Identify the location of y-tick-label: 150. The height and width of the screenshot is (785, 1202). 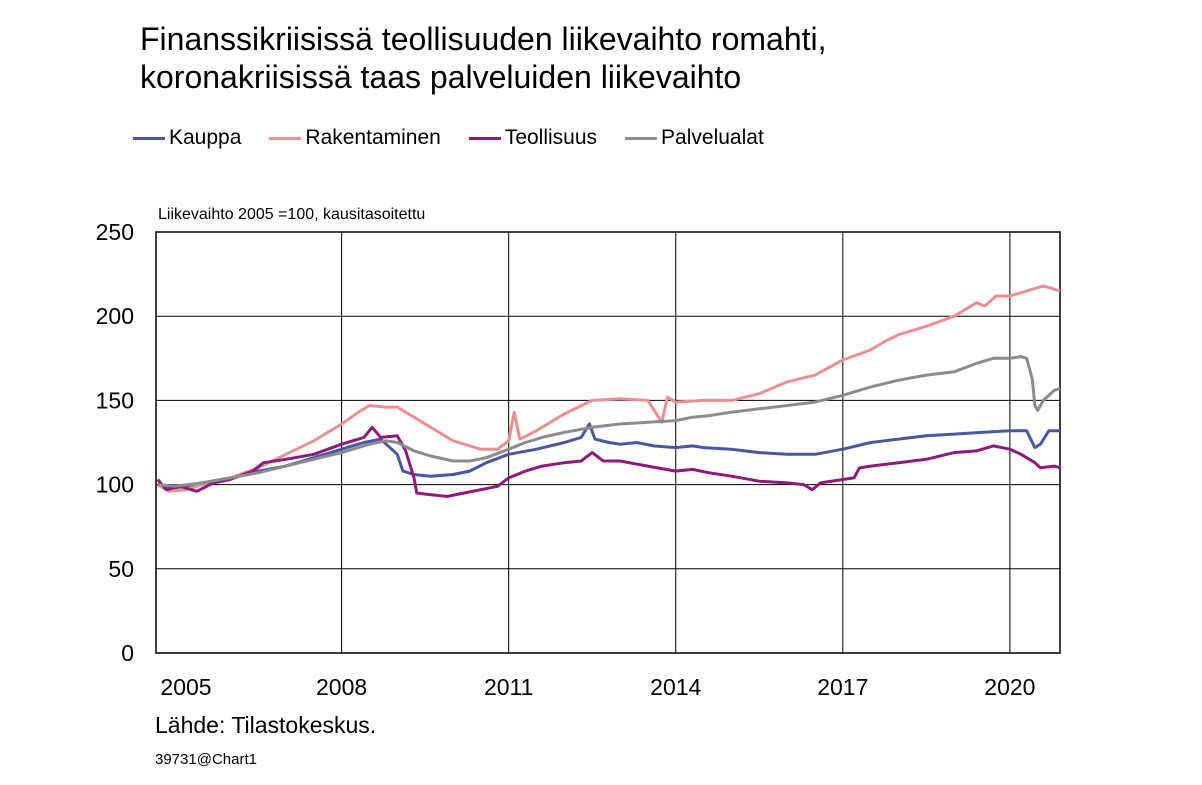
(115, 400).